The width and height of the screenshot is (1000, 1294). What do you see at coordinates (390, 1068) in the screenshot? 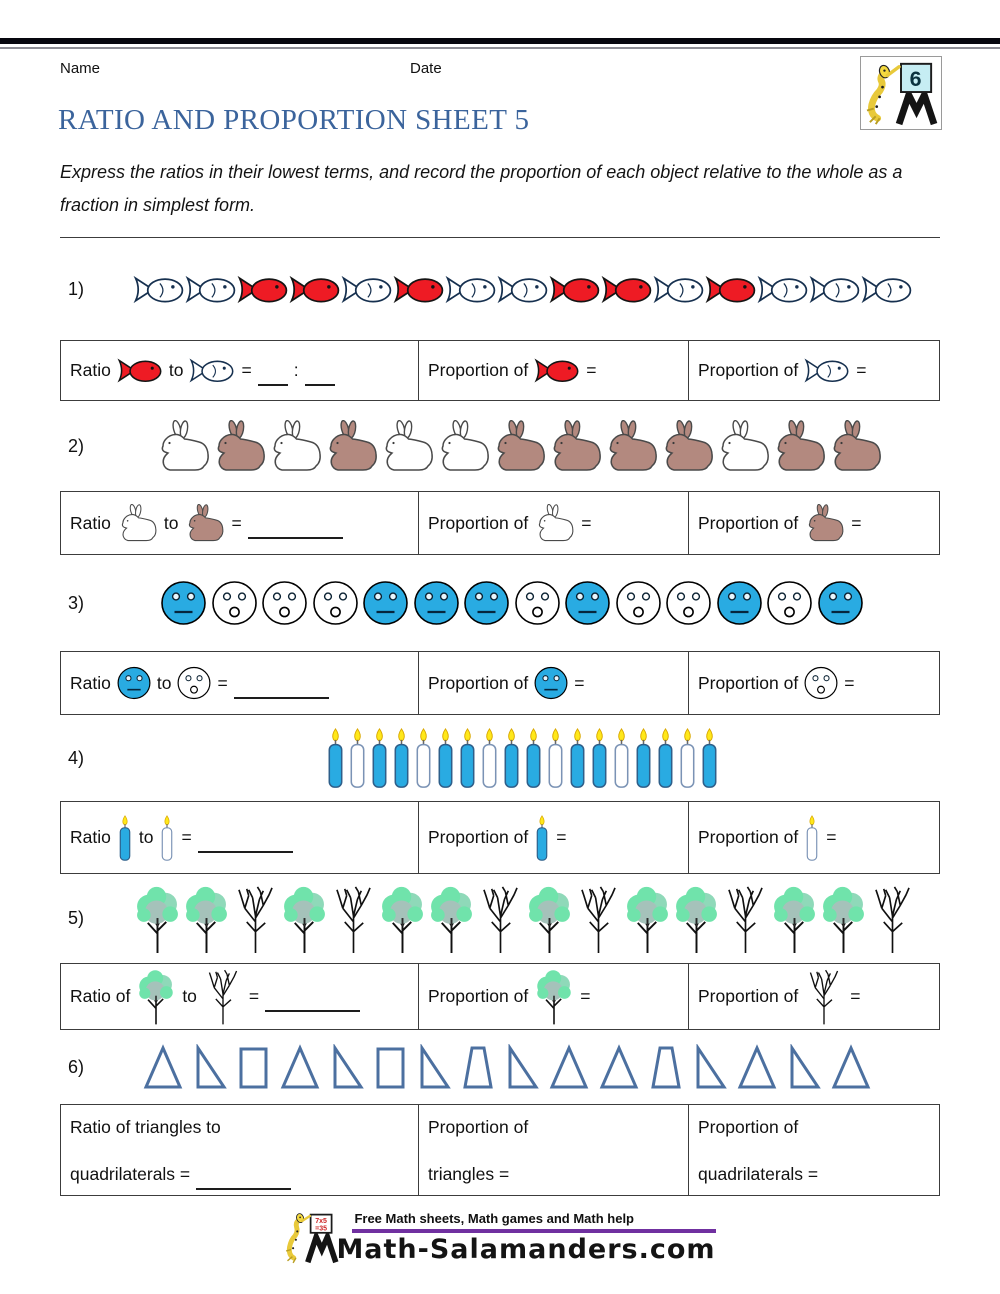
I see `shape-rect-icon` at bounding box center [390, 1068].